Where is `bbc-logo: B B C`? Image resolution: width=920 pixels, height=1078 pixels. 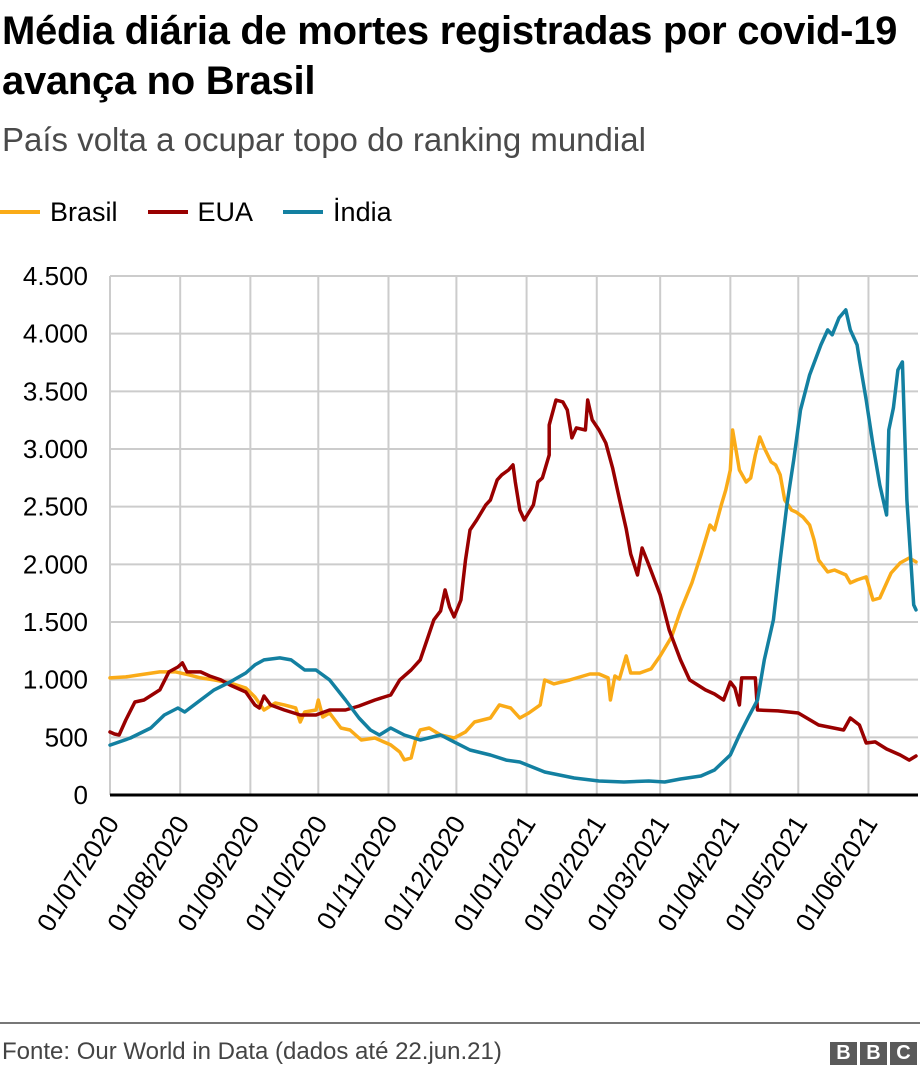 bbc-logo: B B C is located at coordinates (873, 1053).